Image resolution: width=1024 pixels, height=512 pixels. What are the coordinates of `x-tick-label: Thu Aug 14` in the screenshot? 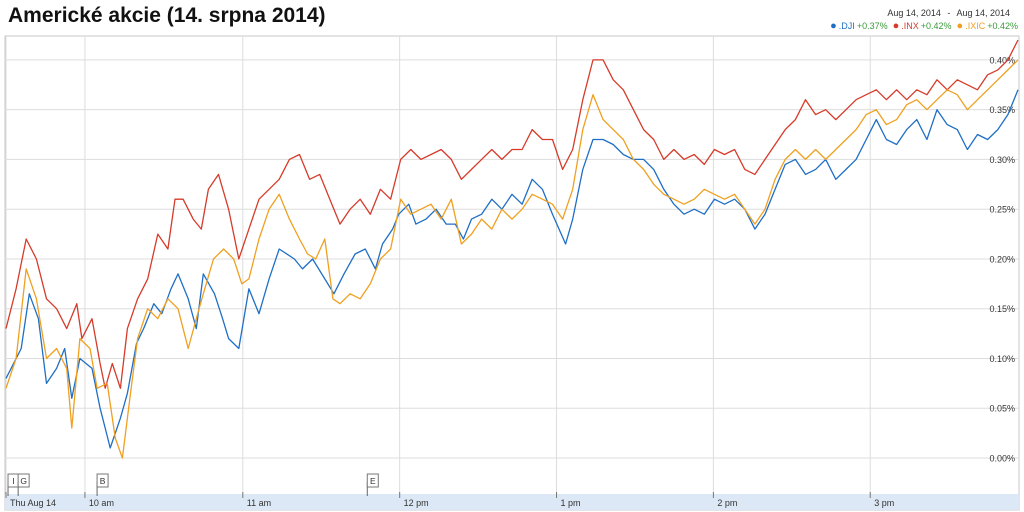 It's located at (33, 503).